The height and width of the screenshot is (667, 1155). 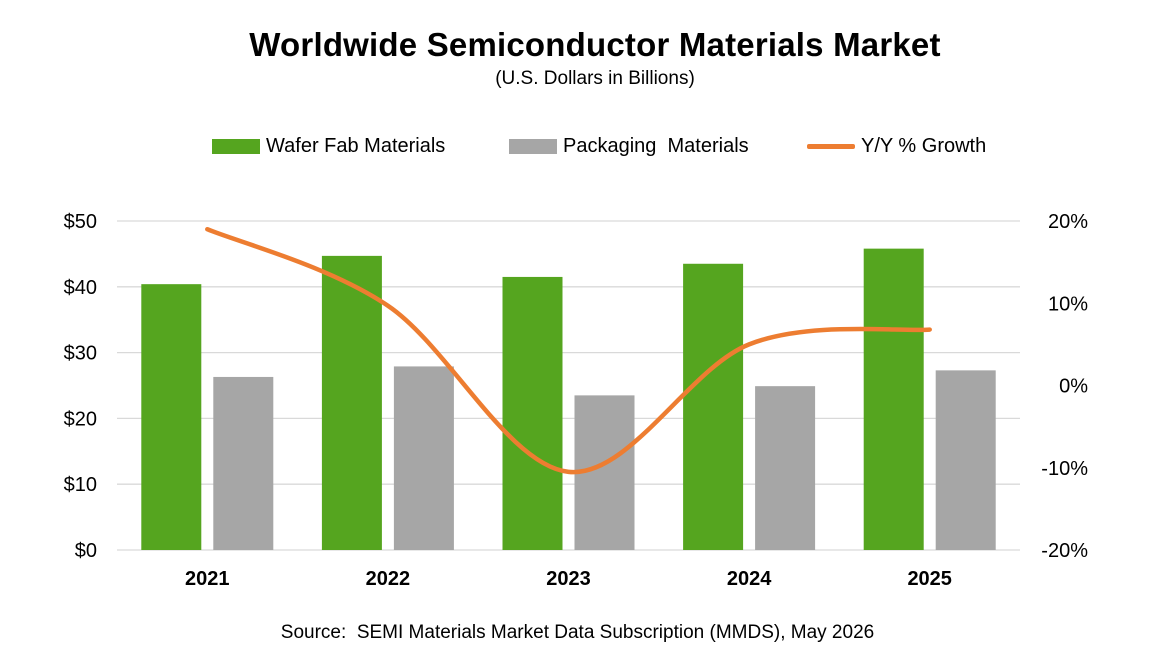 I want to click on x-tick-label: 2023, so click(x=568, y=579).